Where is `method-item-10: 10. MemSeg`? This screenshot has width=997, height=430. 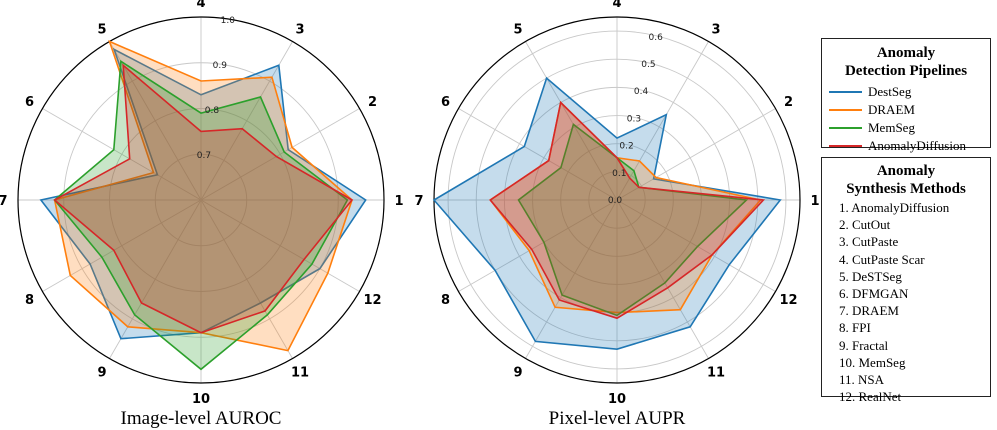 method-item-10: 10. MemSeg is located at coordinates (872, 362).